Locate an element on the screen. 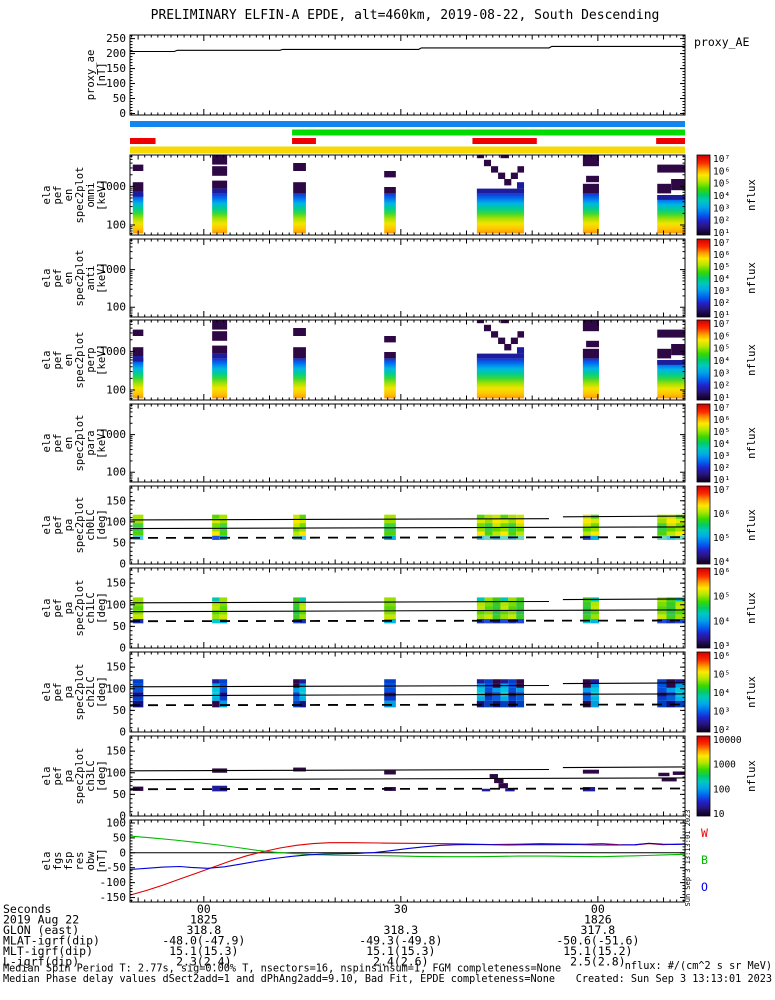  axis-title-word: pa is located at coordinates (69, 692).